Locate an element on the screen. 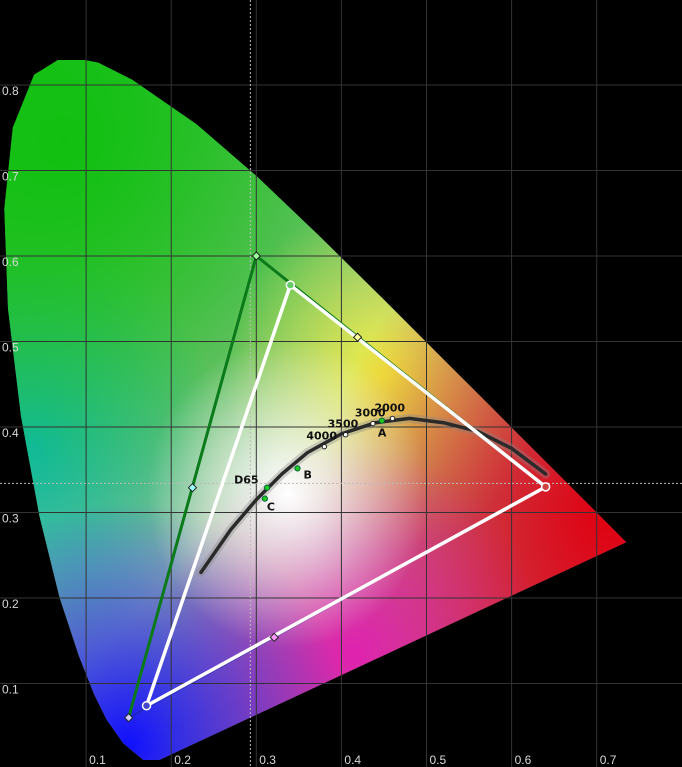  illuminant-label: D65 is located at coordinates (246, 480).